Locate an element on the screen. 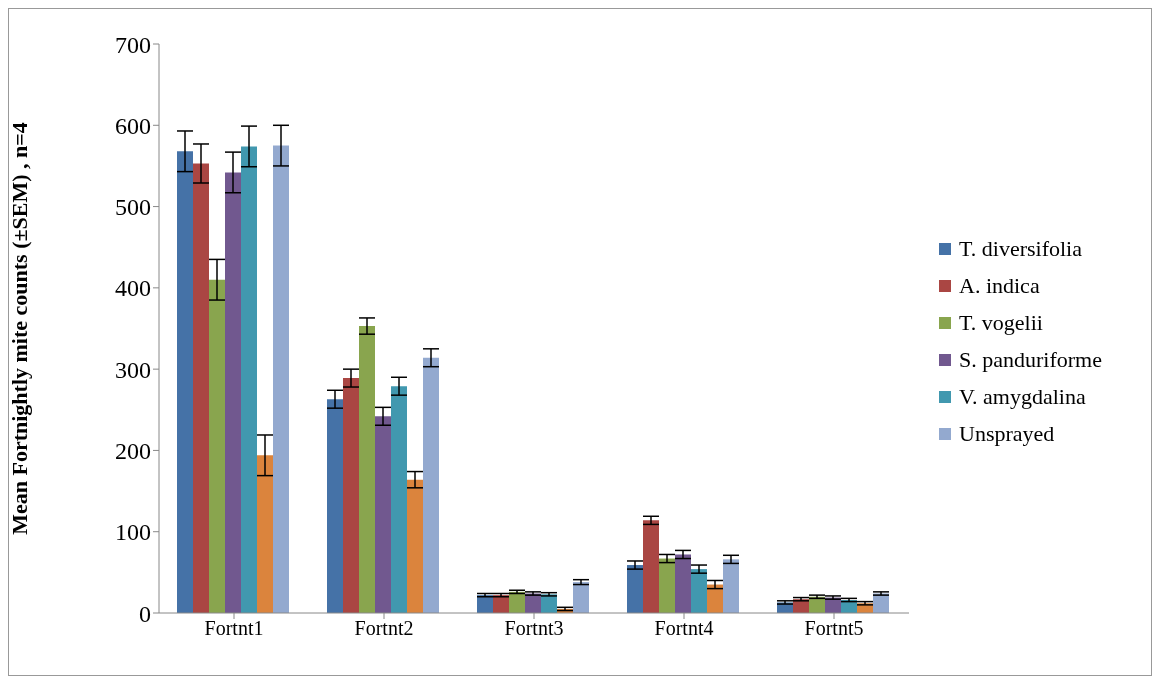 This screenshot has width=1160, height=684. y-tick-label: 400 is located at coordinates (133, 288).